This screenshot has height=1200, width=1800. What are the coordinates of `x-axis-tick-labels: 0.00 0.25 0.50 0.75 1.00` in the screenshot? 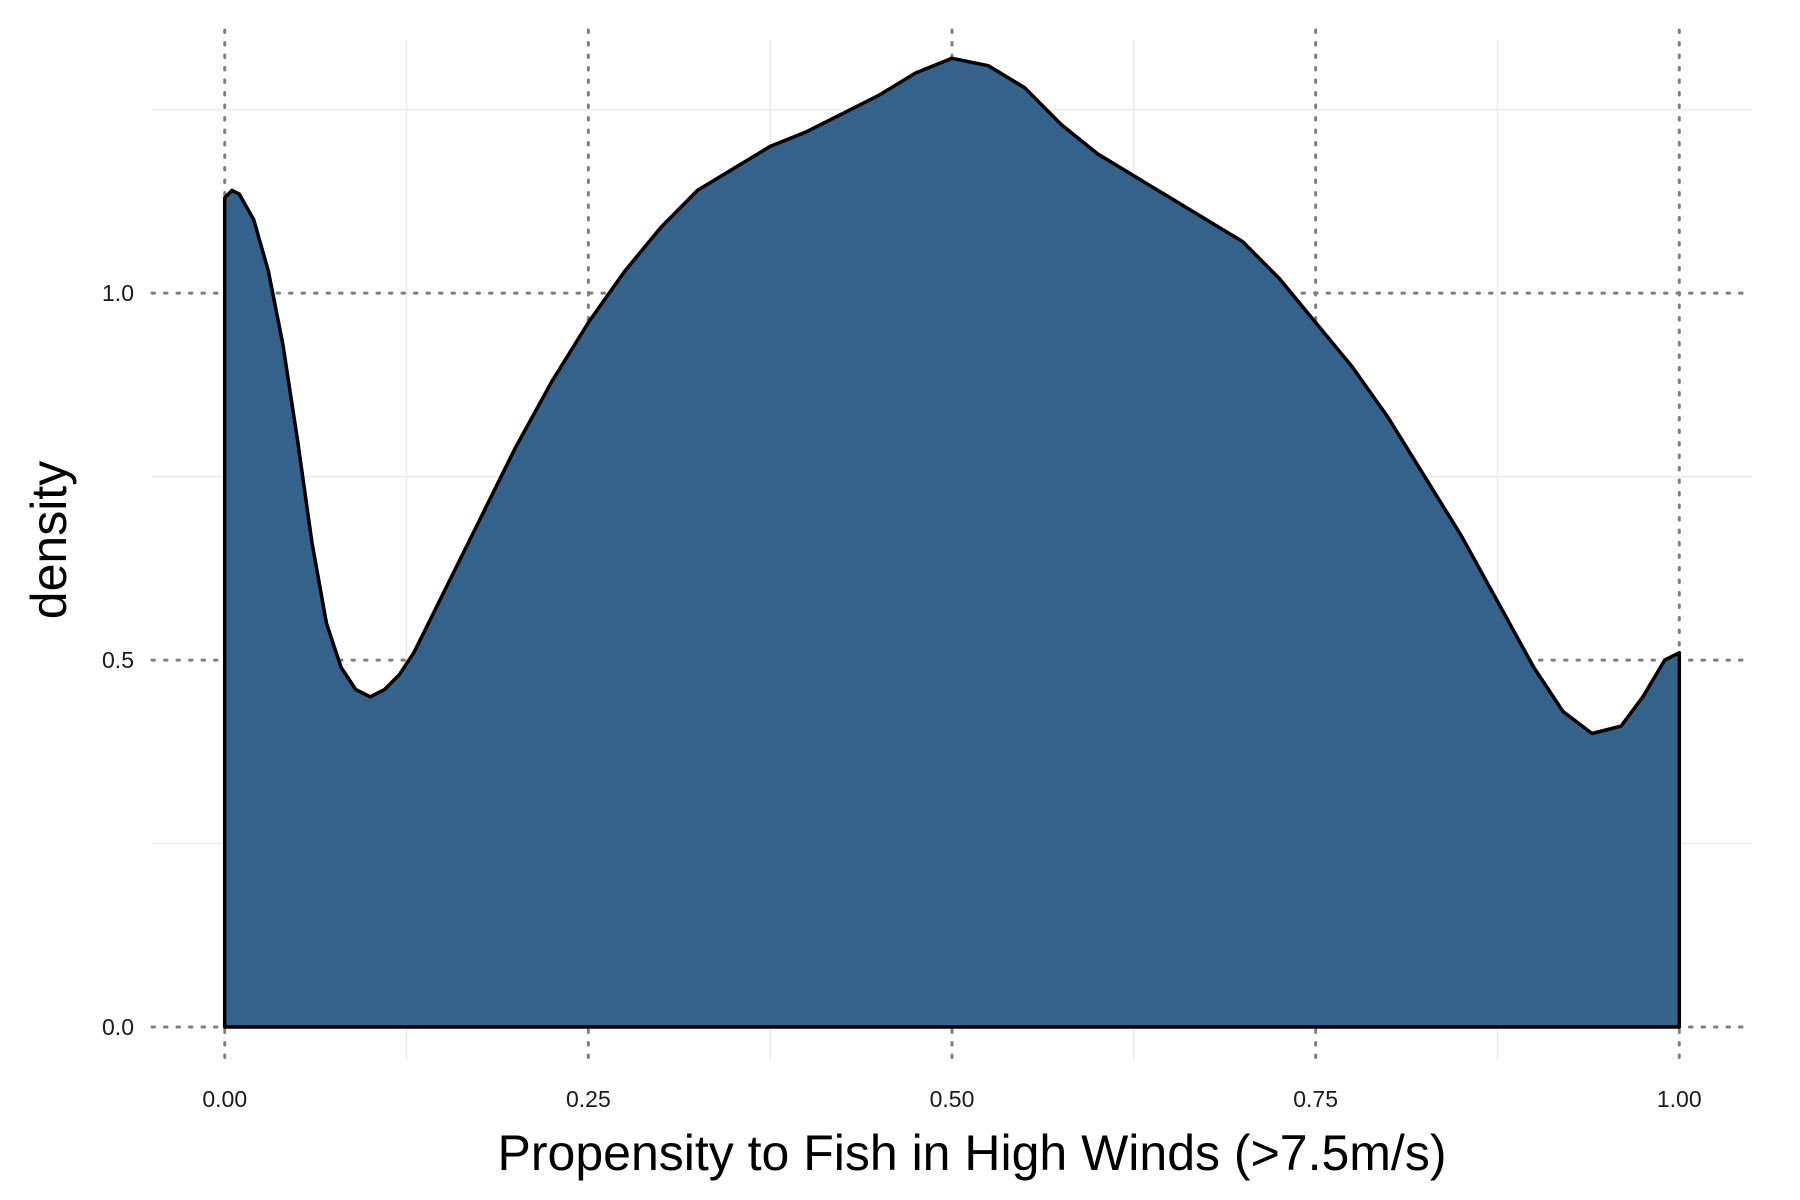 It's located at (951, 1099).